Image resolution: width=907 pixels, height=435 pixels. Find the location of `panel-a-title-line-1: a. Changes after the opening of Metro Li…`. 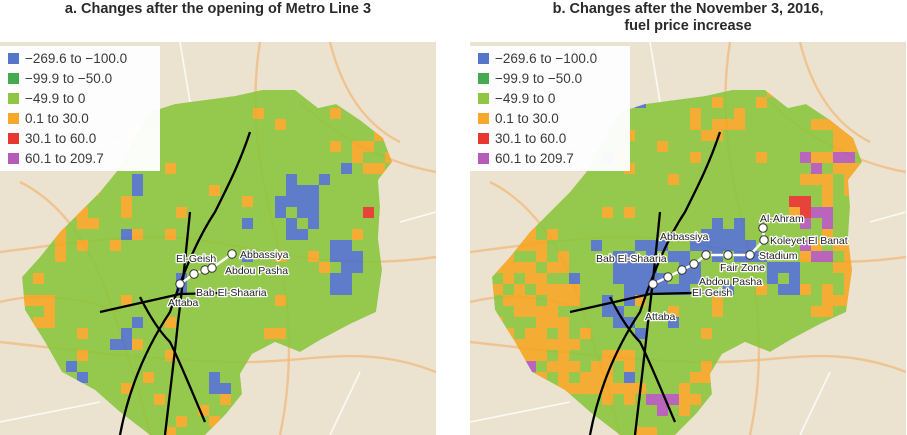

panel-a-title-line-1: a. Changes after the opening of Metro Li… is located at coordinates (218, 9).